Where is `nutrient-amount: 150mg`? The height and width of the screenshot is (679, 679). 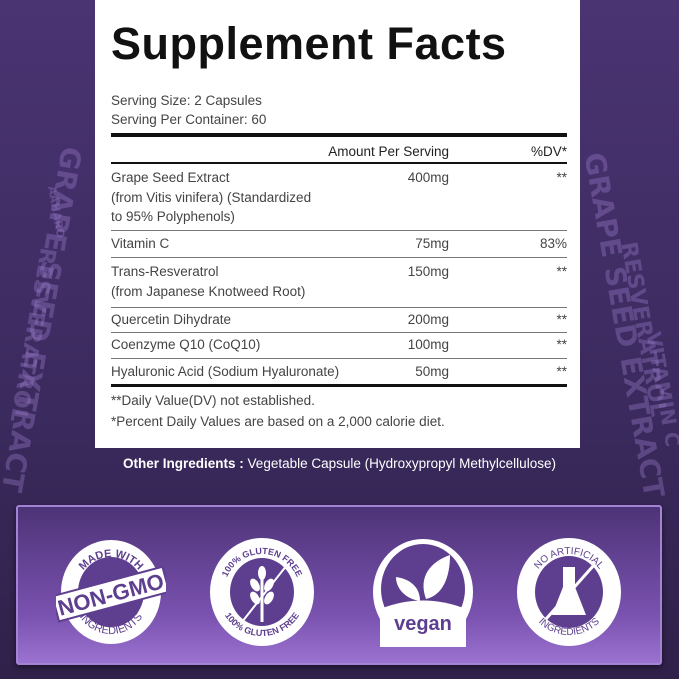 nutrient-amount: 150mg is located at coordinates (428, 271).